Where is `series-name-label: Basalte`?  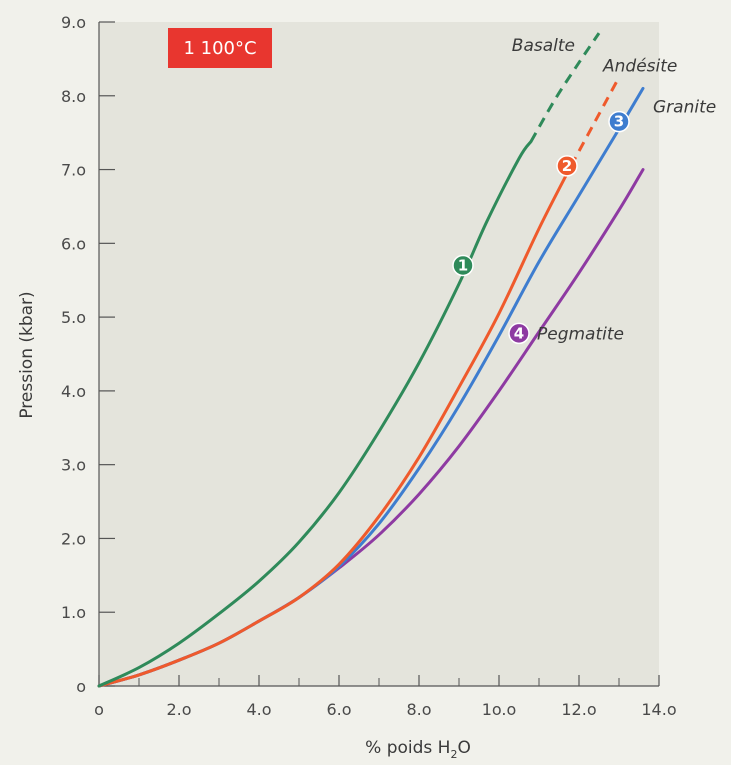
series-name-label: Basalte is located at coordinates (543, 46).